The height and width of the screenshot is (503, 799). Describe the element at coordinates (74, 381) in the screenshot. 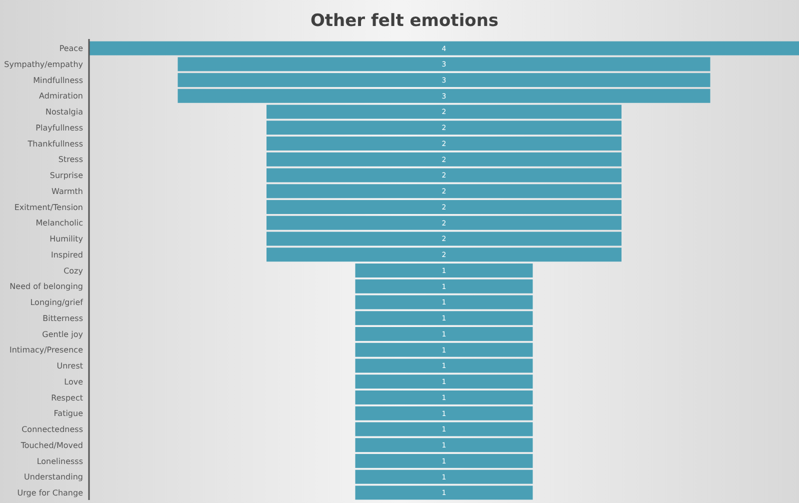

I see `category-label: Love` at that location.